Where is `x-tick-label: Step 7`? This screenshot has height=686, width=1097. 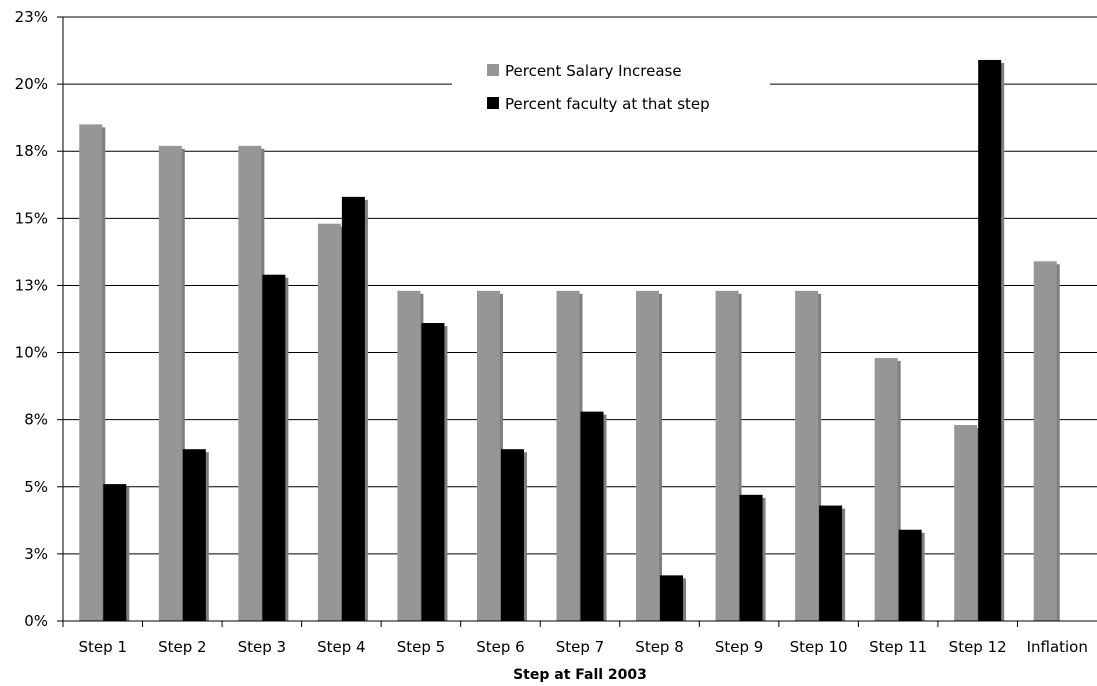 x-tick-label: Step 7 is located at coordinates (580, 647).